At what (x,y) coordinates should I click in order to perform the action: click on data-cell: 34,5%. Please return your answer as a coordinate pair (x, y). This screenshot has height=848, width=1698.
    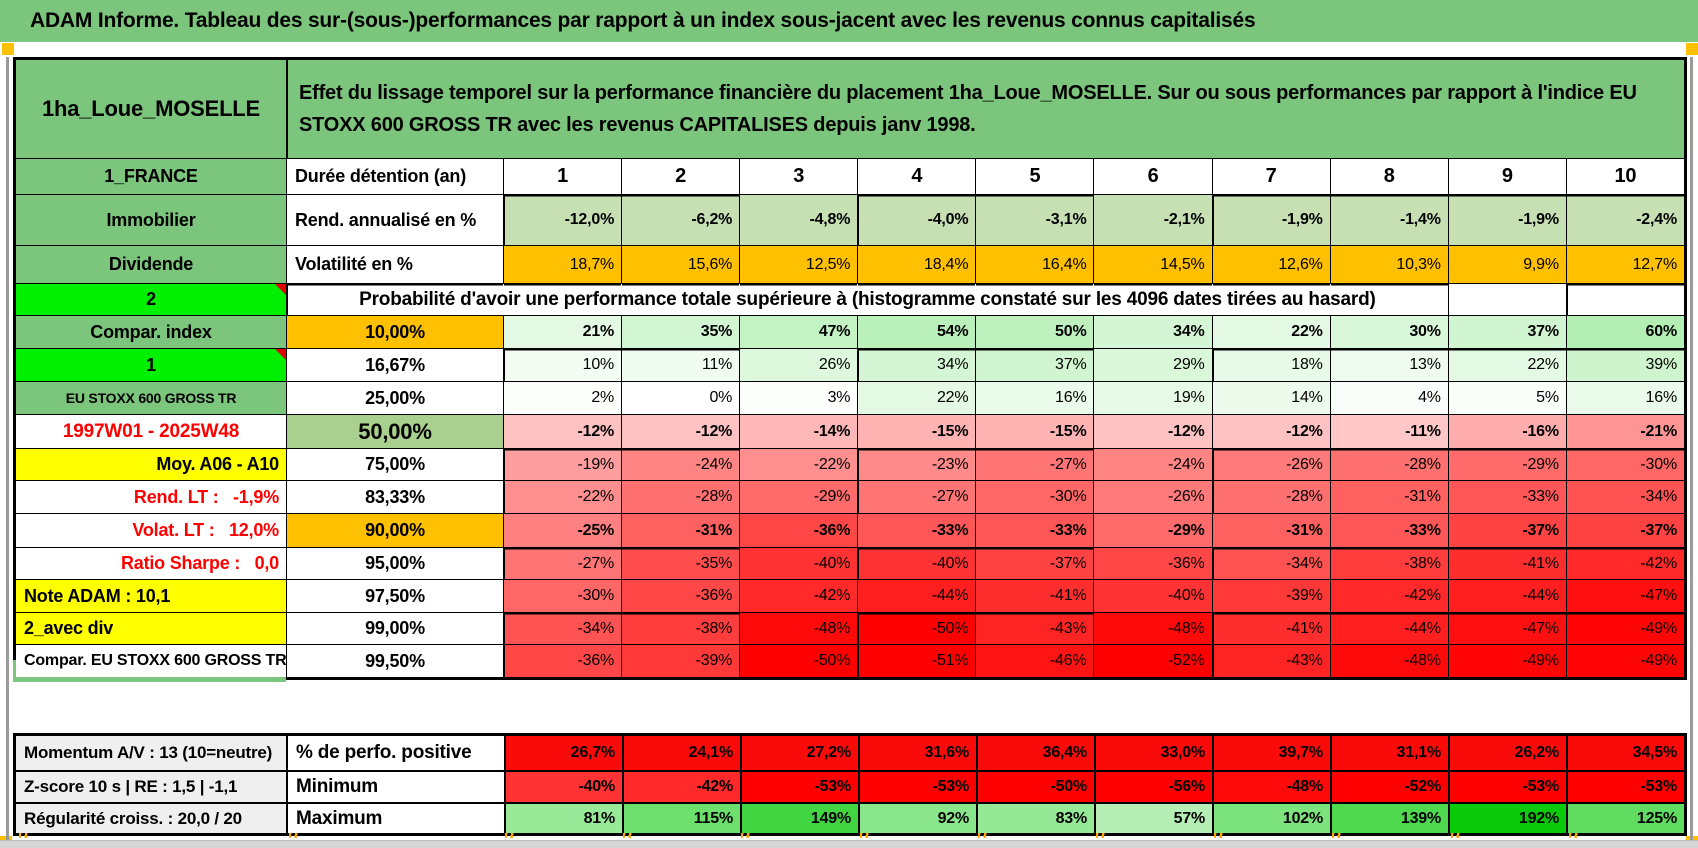
    Looking at the image, I should click on (1626, 753).